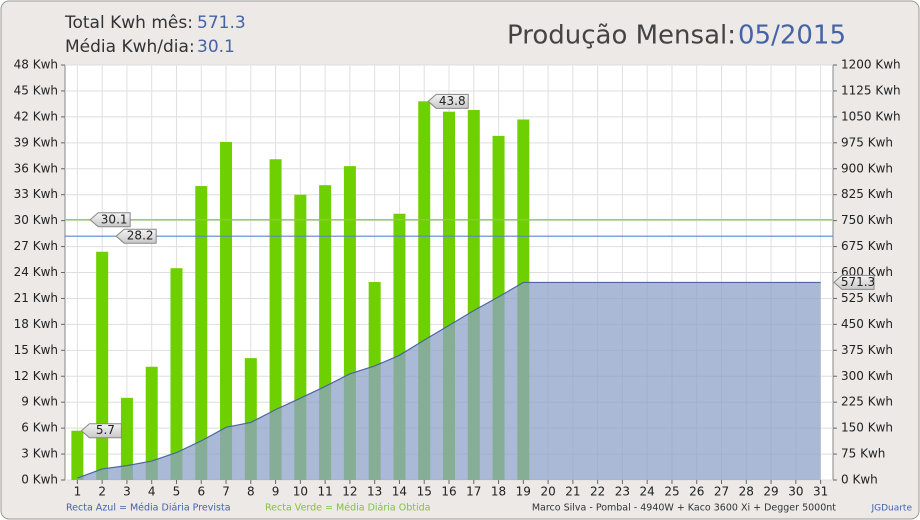 The width and height of the screenshot is (920, 520). Describe the element at coordinates (201, 492) in the screenshot. I see `x-tick-label: 6` at that location.